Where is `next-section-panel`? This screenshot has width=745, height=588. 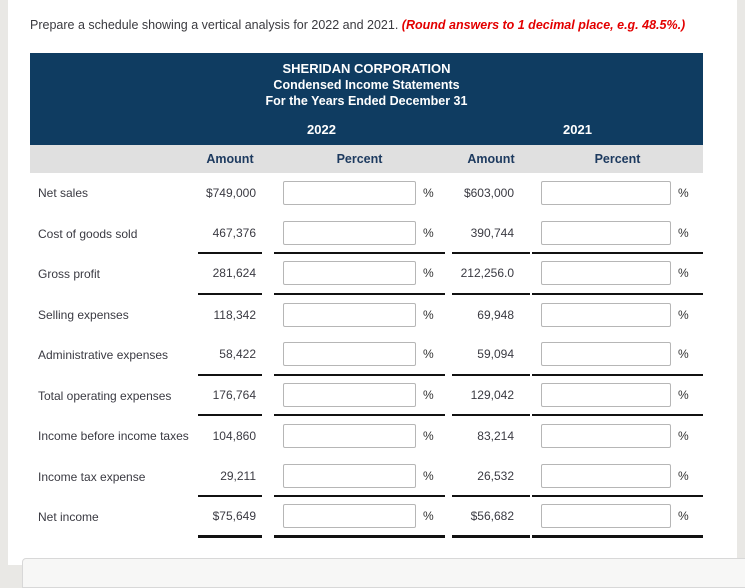 next-section-panel is located at coordinates (383, 573).